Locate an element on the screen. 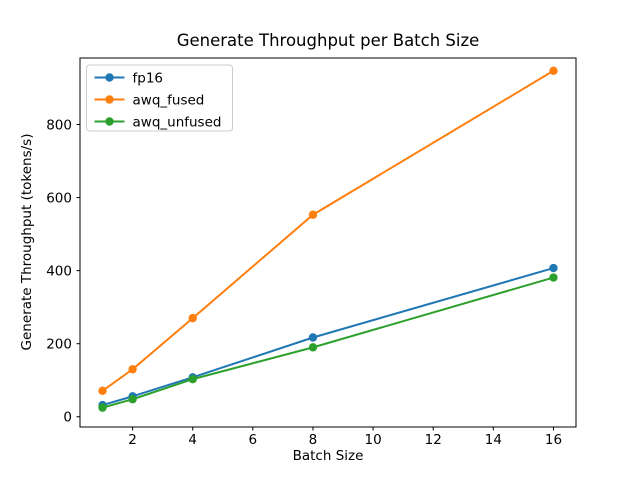 This screenshot has width=640, height=480. y-tick-label: 800 is located at coordinates (59, 125).